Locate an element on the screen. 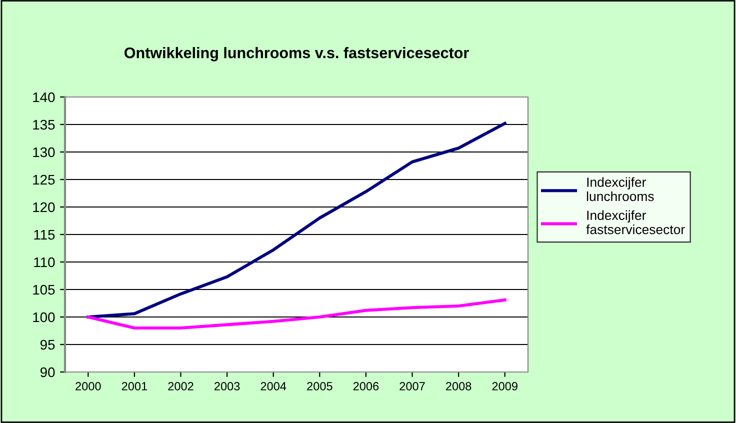 This screenshot has height=423, width=736. legend-label: Indexcijfer fastservicesector is located at coordinates (635, 222).